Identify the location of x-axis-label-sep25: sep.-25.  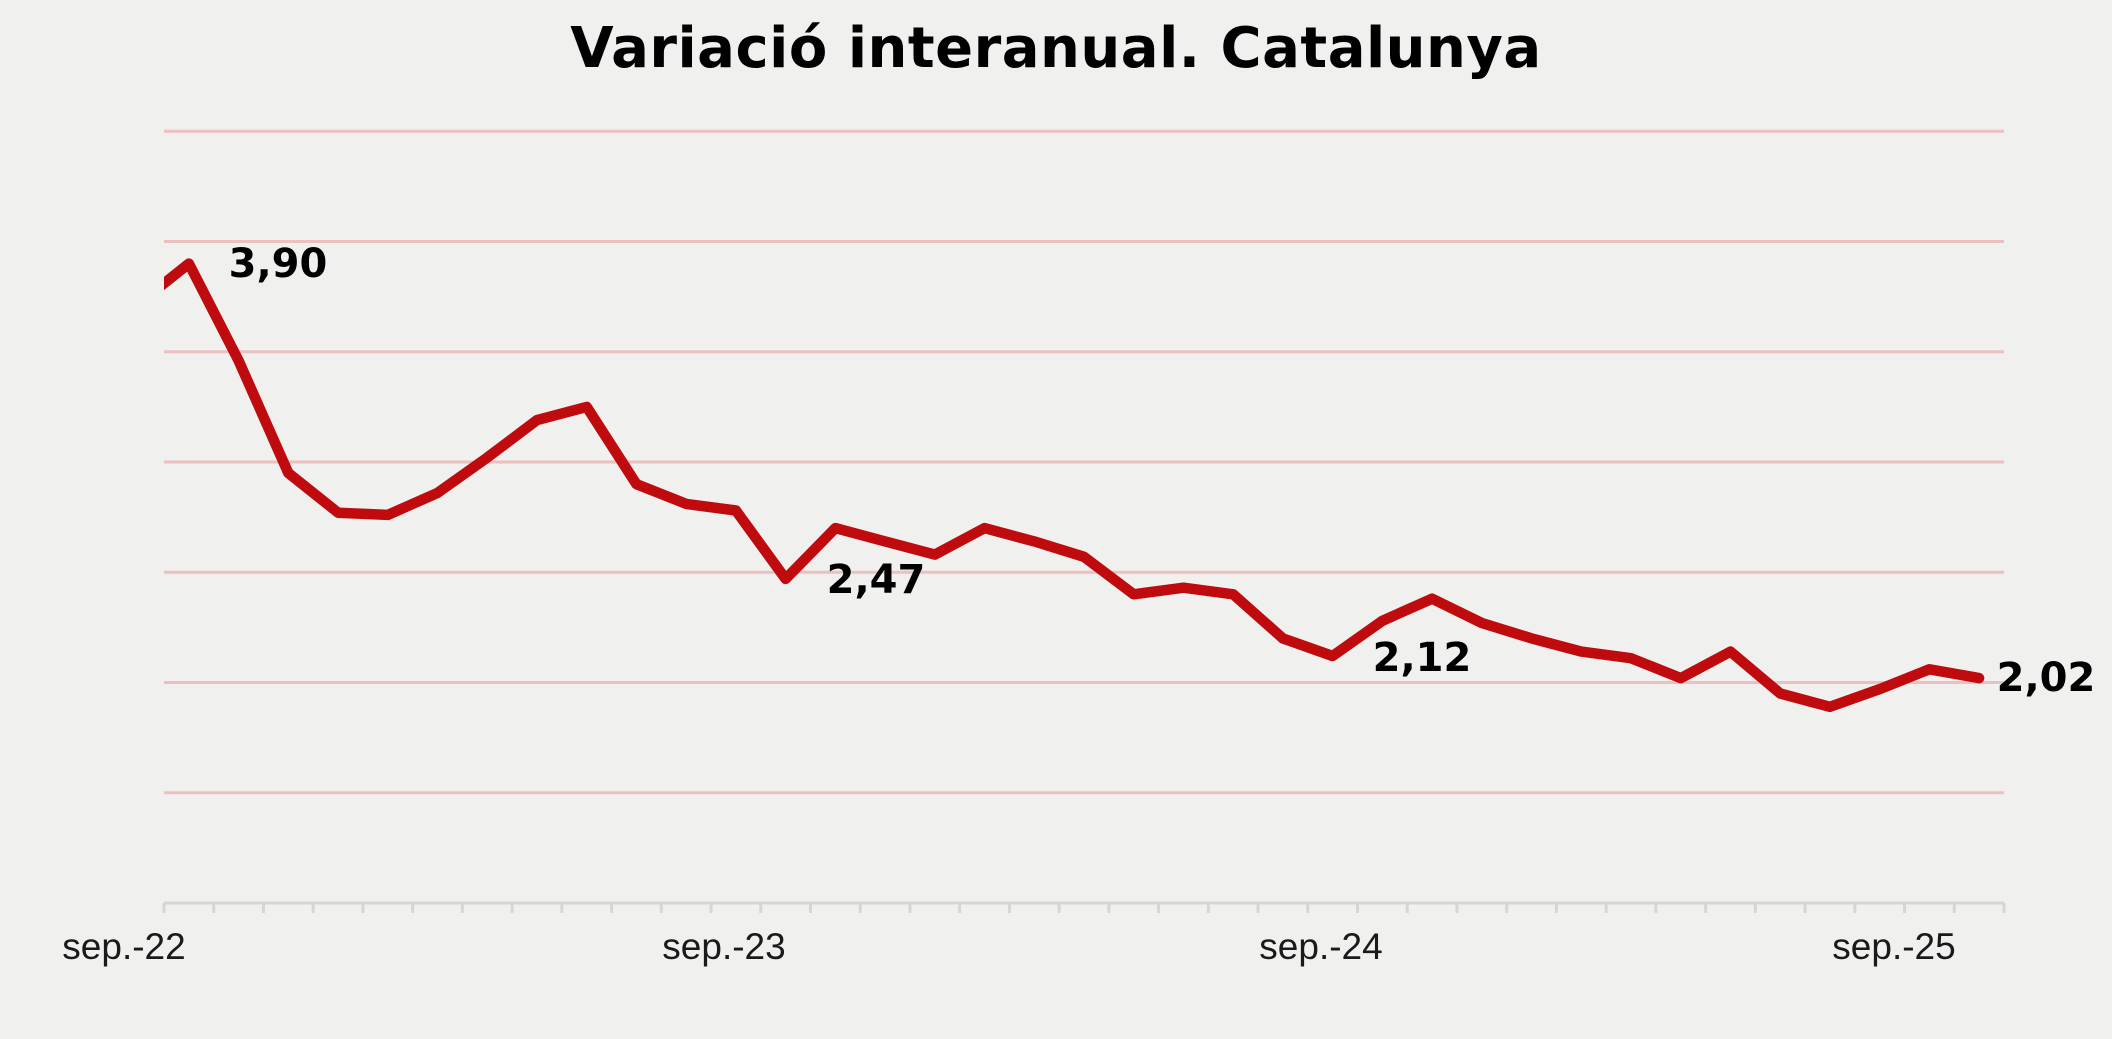
(1894, 946).